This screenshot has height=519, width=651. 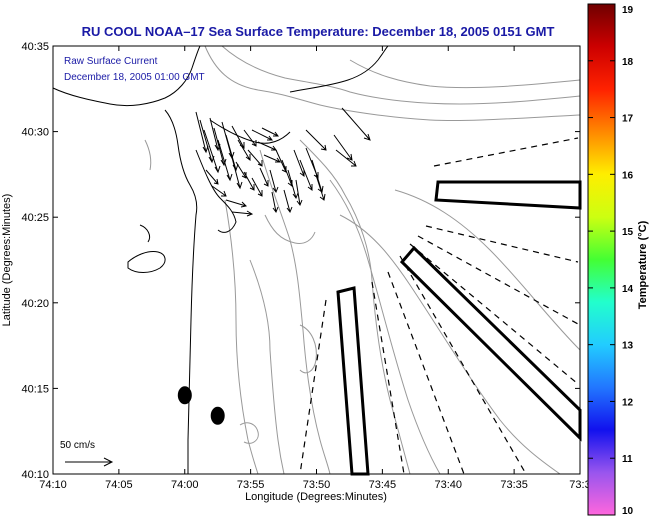 What do you see at coordinates (181, 291) in the screenshot?
I see `coastline-west` at bounding box center [181, 291].